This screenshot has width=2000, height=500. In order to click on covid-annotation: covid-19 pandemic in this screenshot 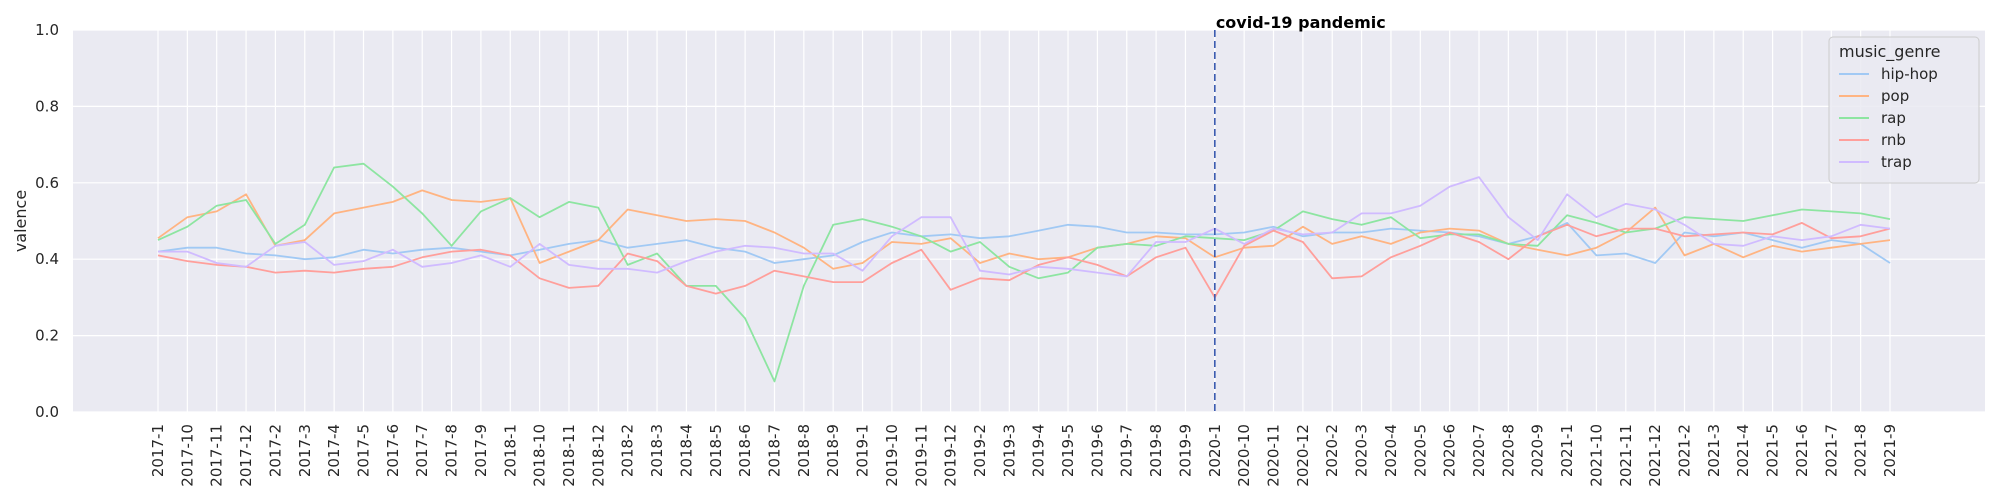, I will do `click(1300, 212)`.